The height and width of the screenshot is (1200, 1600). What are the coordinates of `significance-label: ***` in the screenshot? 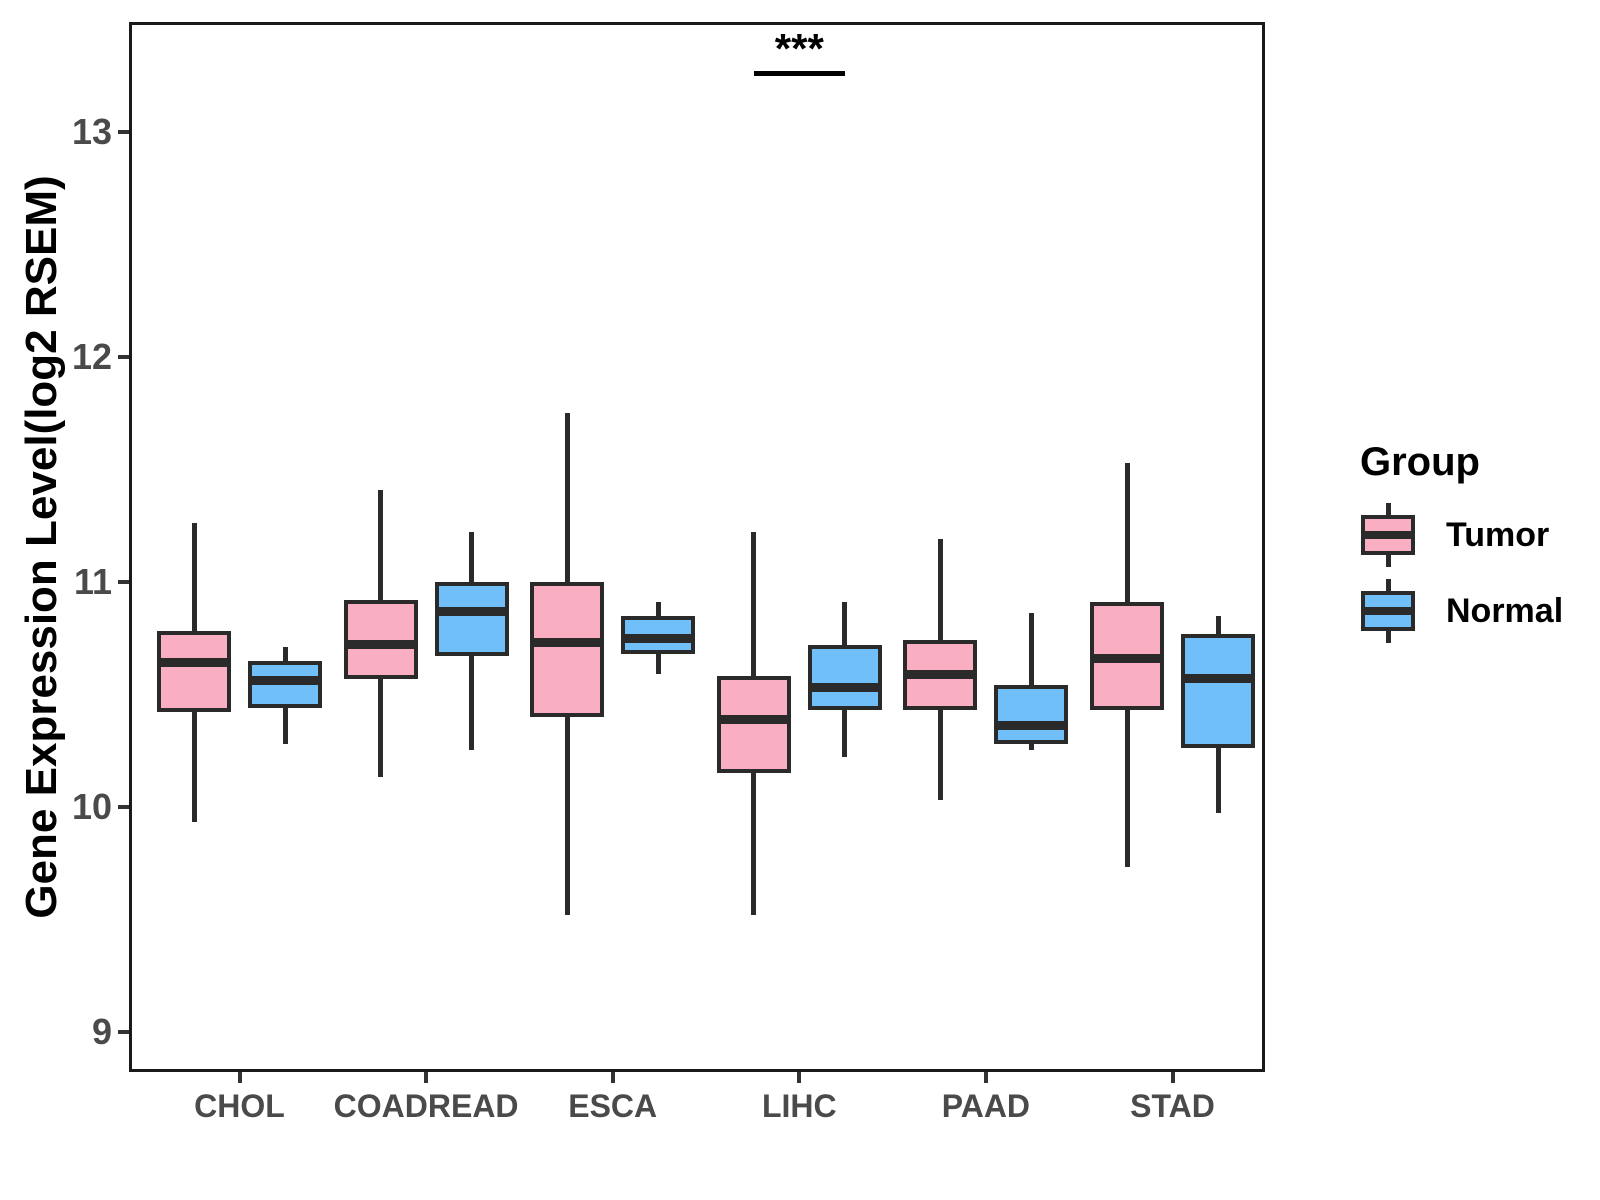 It's located at (799, 48).